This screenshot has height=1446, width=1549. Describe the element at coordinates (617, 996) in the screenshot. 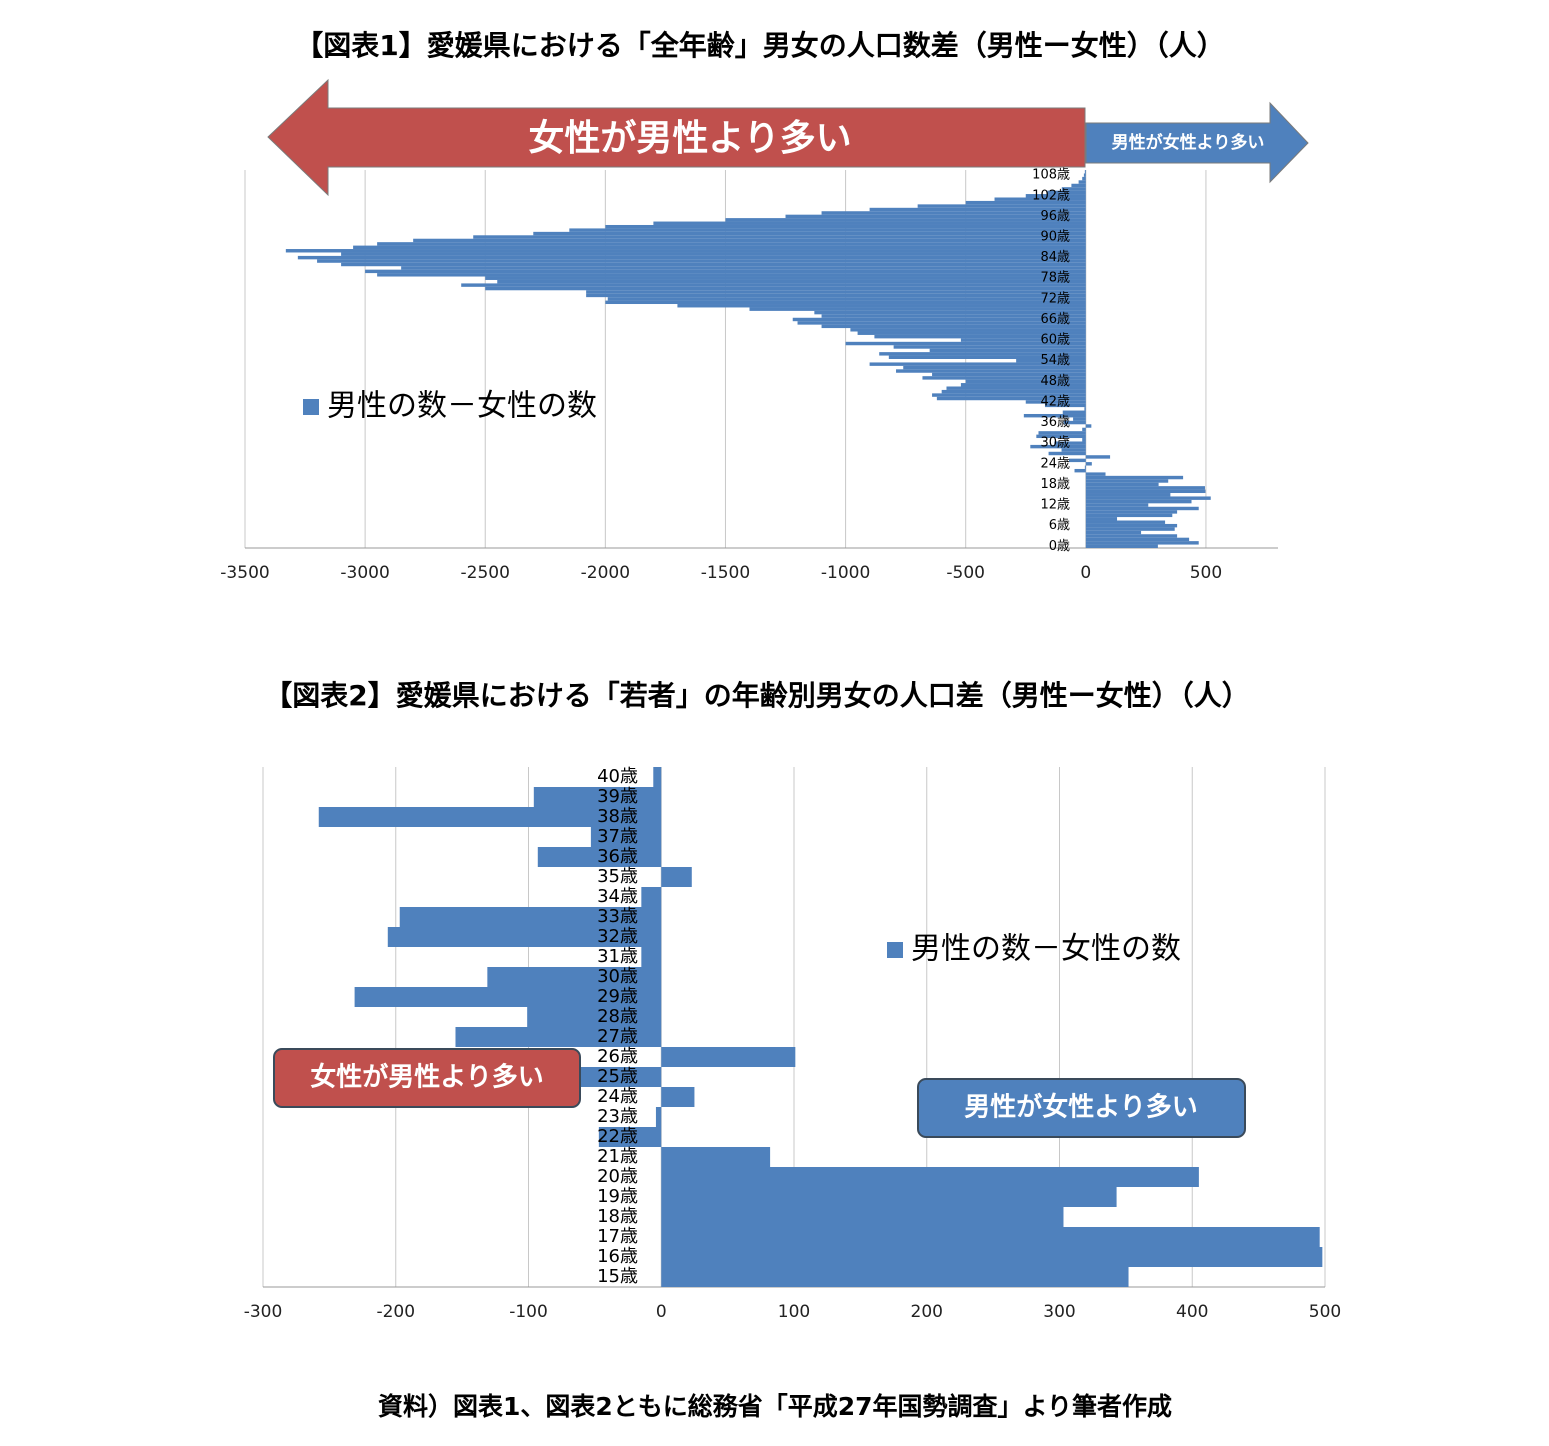

I see `y-tick-label: 29歳` at that location.